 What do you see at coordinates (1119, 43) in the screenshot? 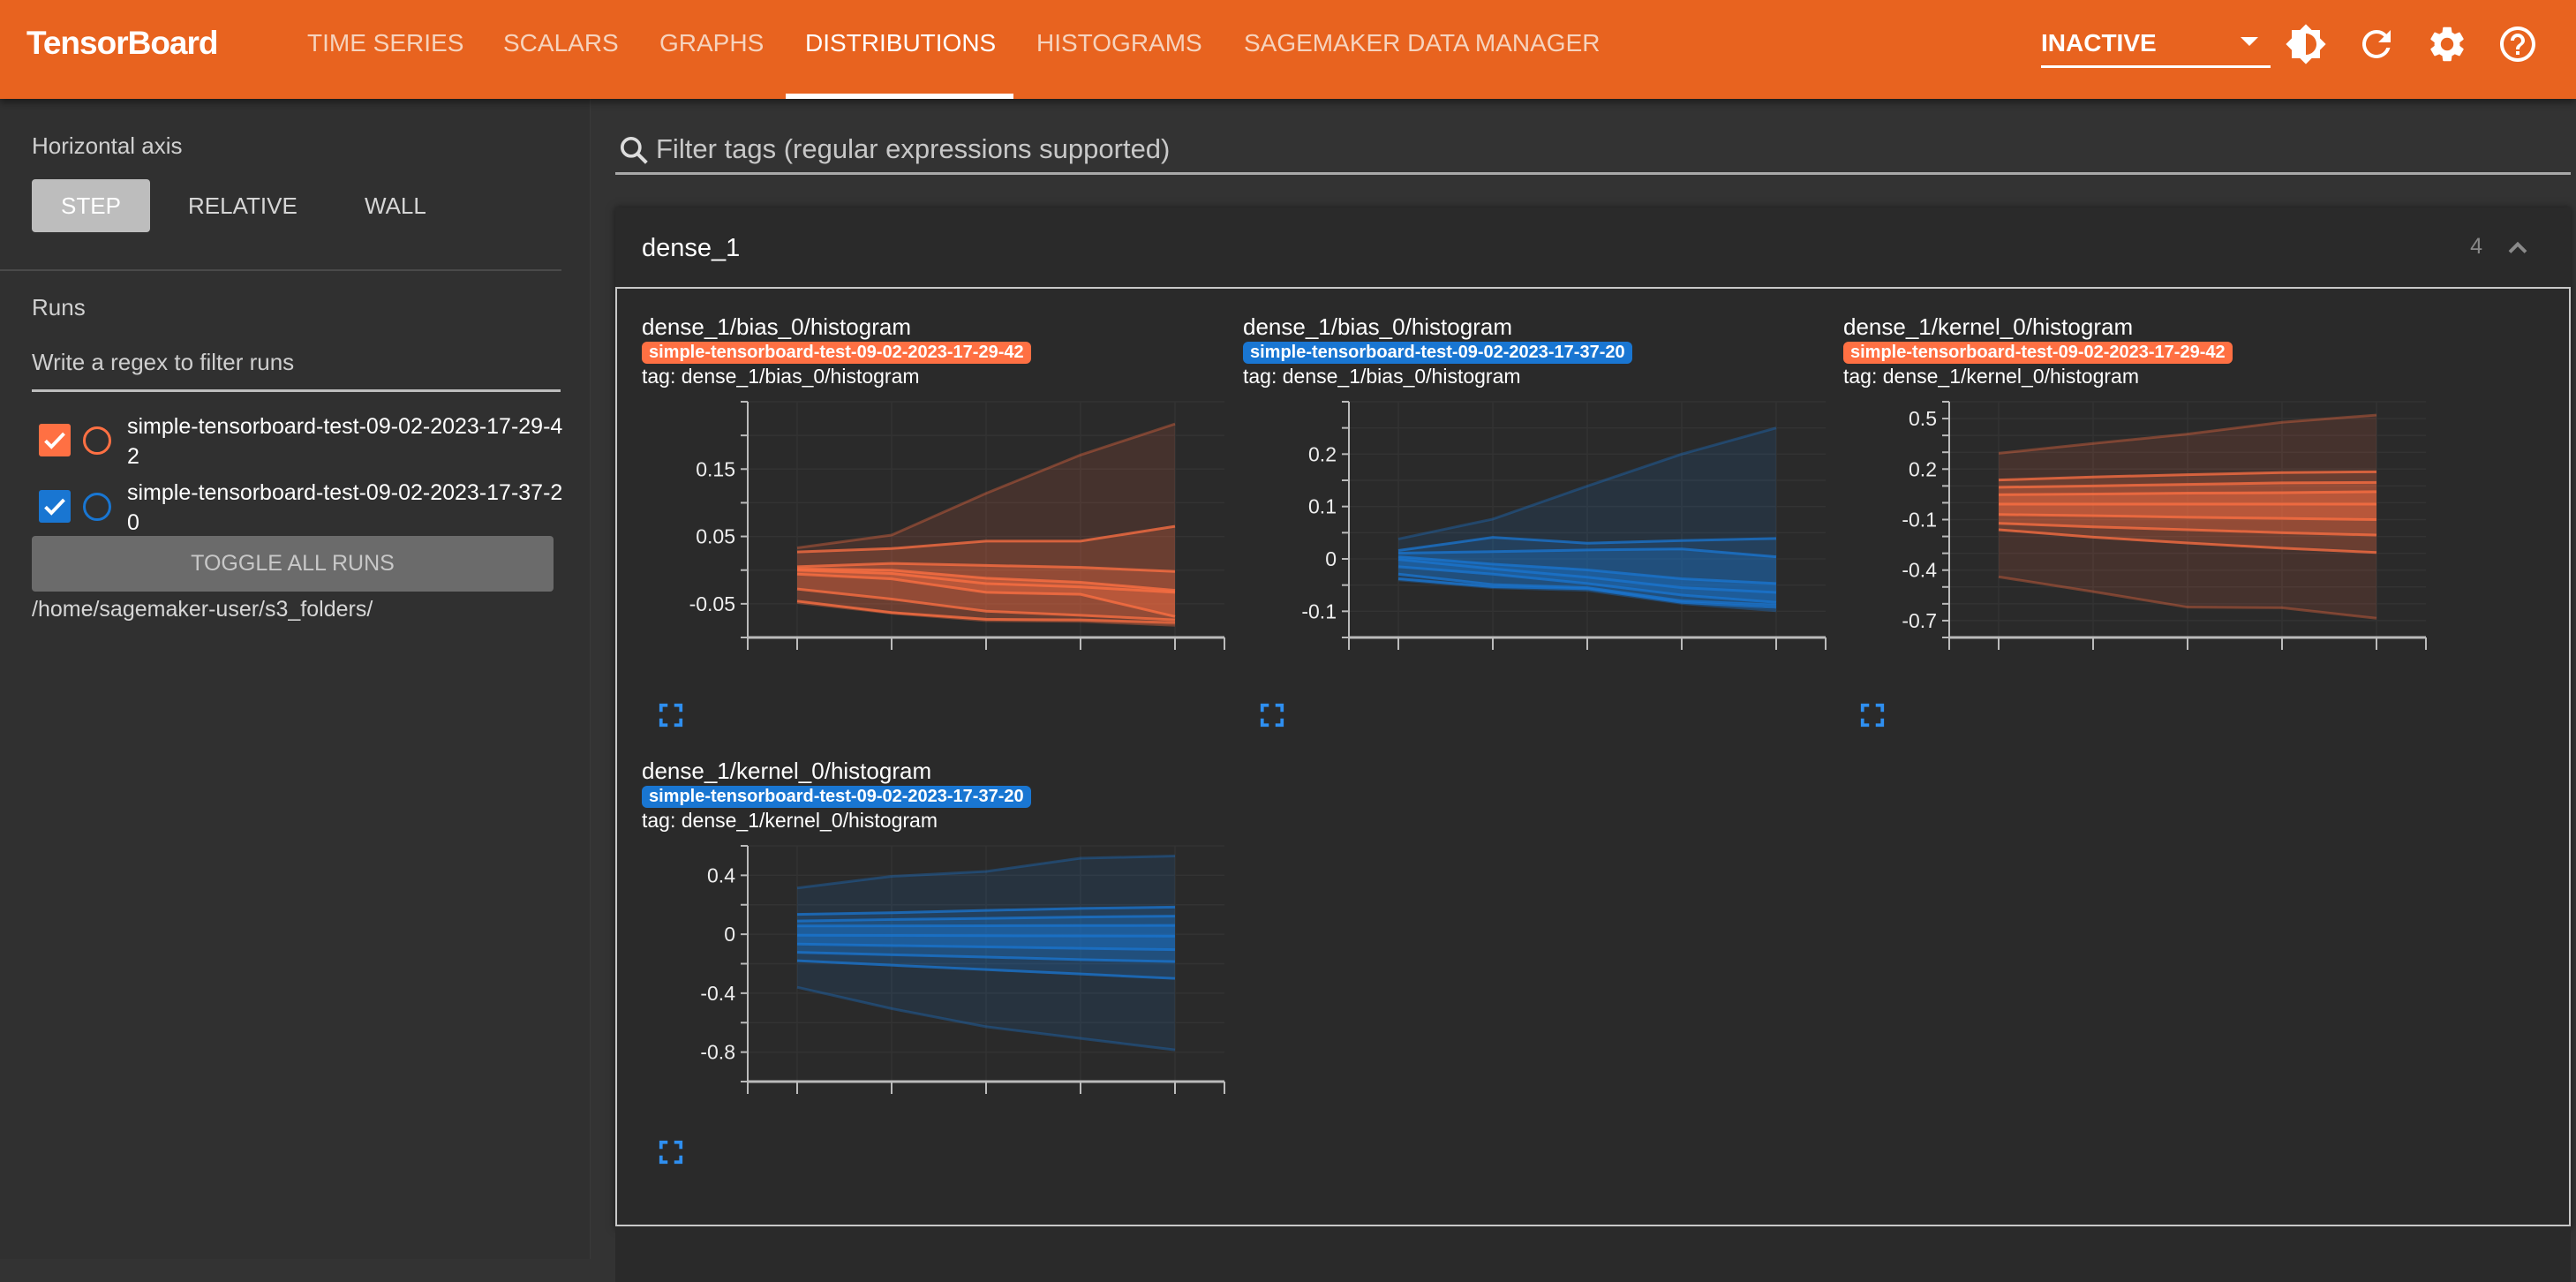
I see `tab-histograms: HISTOGRAMS` at bounding box center [1119, 43].